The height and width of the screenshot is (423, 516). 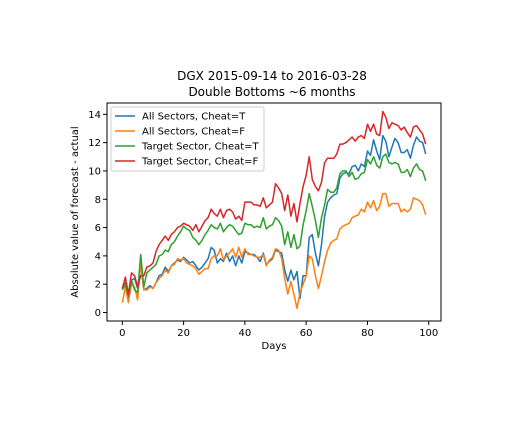 What do you see at coordinates (272, 76) in the screenshot?
I see `chart-title: DGX 2015-09-14 to 2016-03-28` at bounding box center [272, 76].